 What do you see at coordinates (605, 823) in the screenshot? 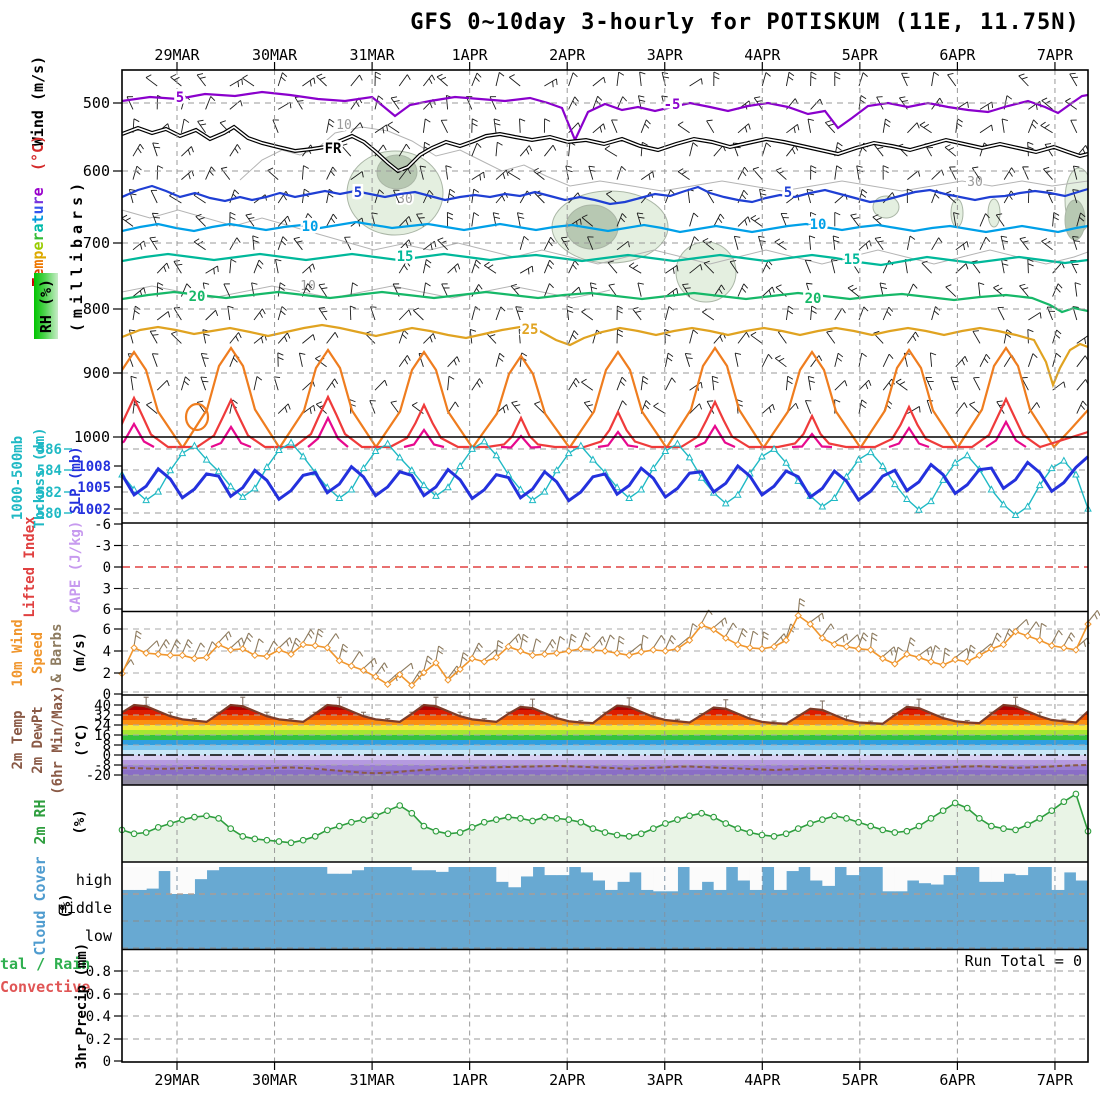
I see `panel-rh2m` at bounding box center [605, 823].